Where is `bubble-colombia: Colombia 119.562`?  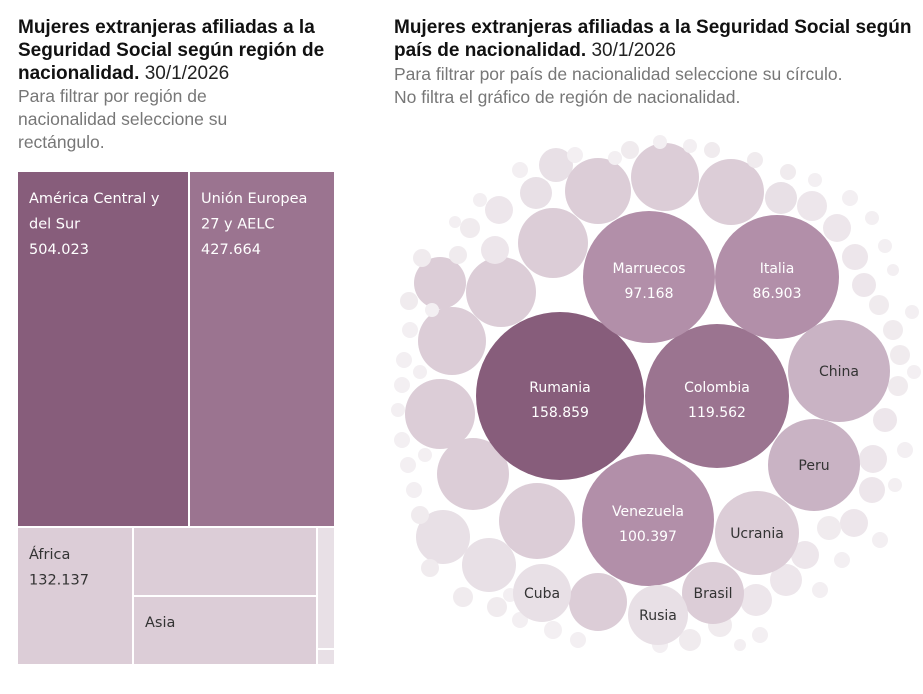 bubble-colombia: Colombia 119.562 is located at coordinates (717, 396).